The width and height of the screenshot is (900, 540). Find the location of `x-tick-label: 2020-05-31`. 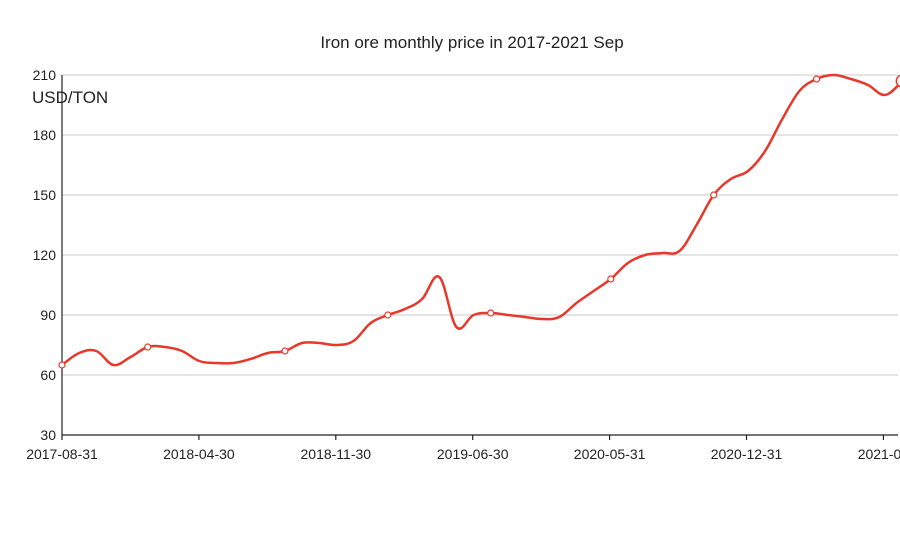

x-tick-label: 2020-05-31 is located at coordinates (610, 454).